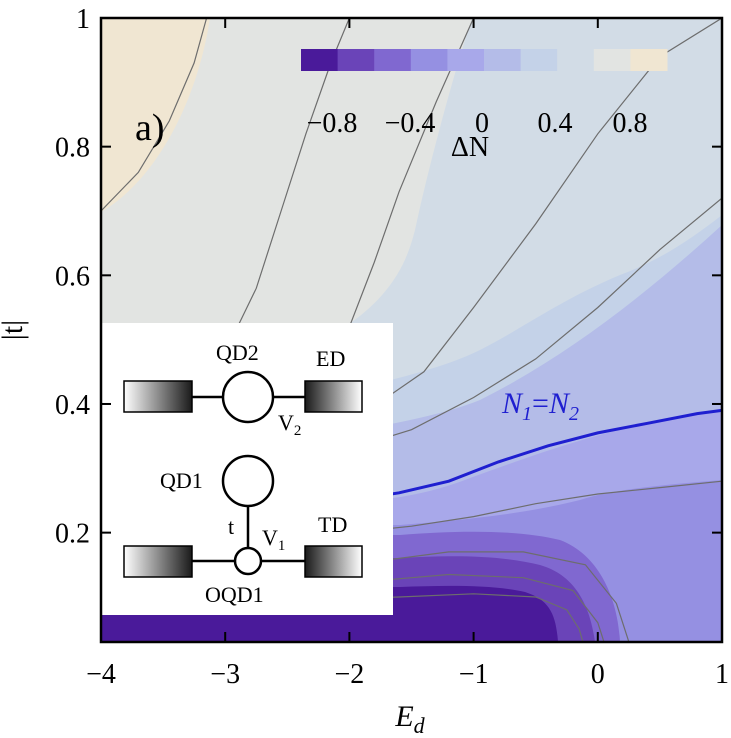 The width and height of the screenshot is (731, 738). What do you see at coordinates (237, 352) in the screenshot?
I see `qd2-label: QD2` at bounding box center [237, 352].